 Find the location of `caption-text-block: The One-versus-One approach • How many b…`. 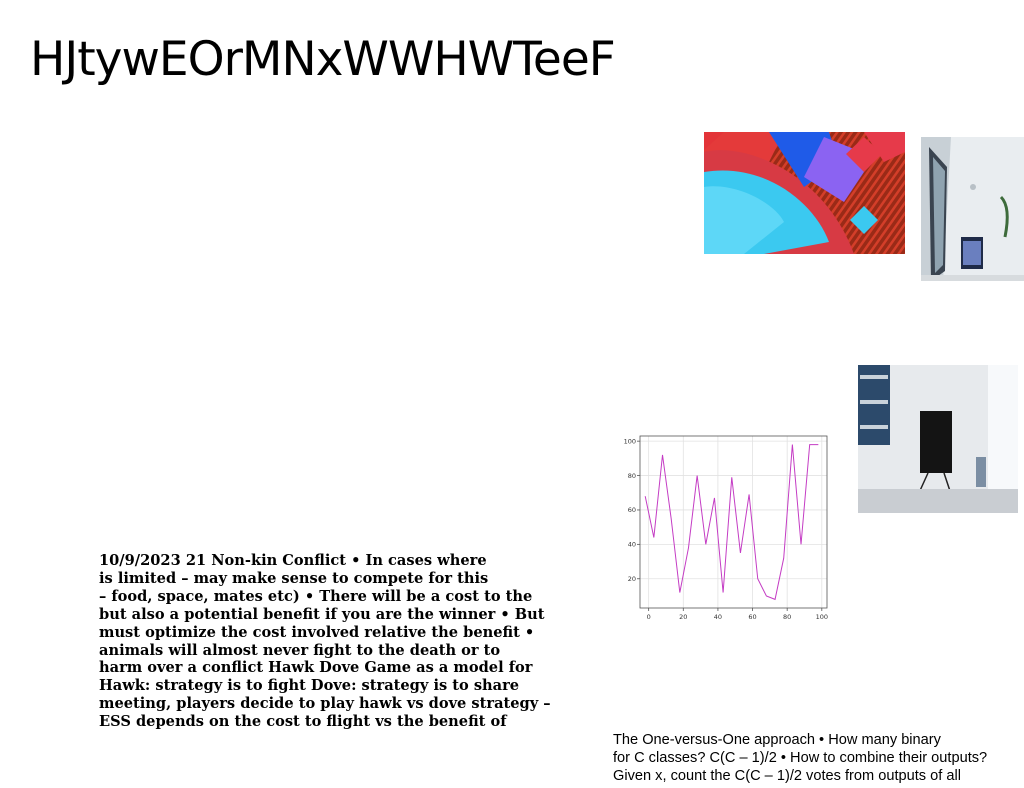

caption-text-block: The One-versus-One approach • How many b… is located at coordinates (818, 758).